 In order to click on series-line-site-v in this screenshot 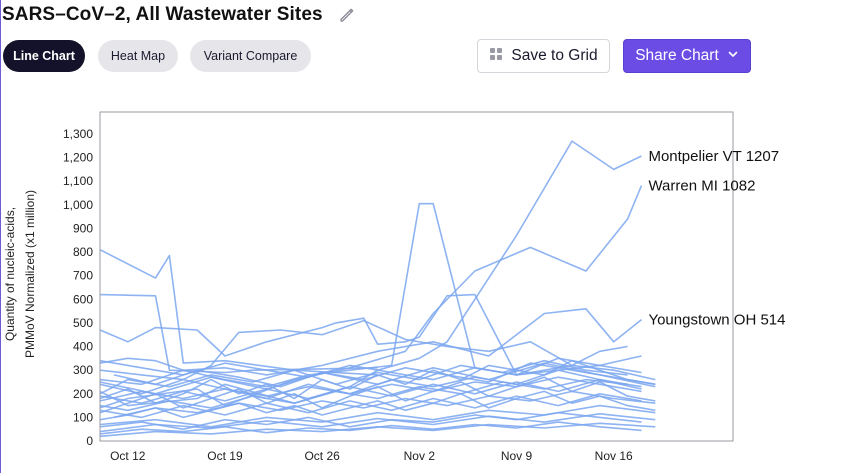, I will do `click(377, 422)`.